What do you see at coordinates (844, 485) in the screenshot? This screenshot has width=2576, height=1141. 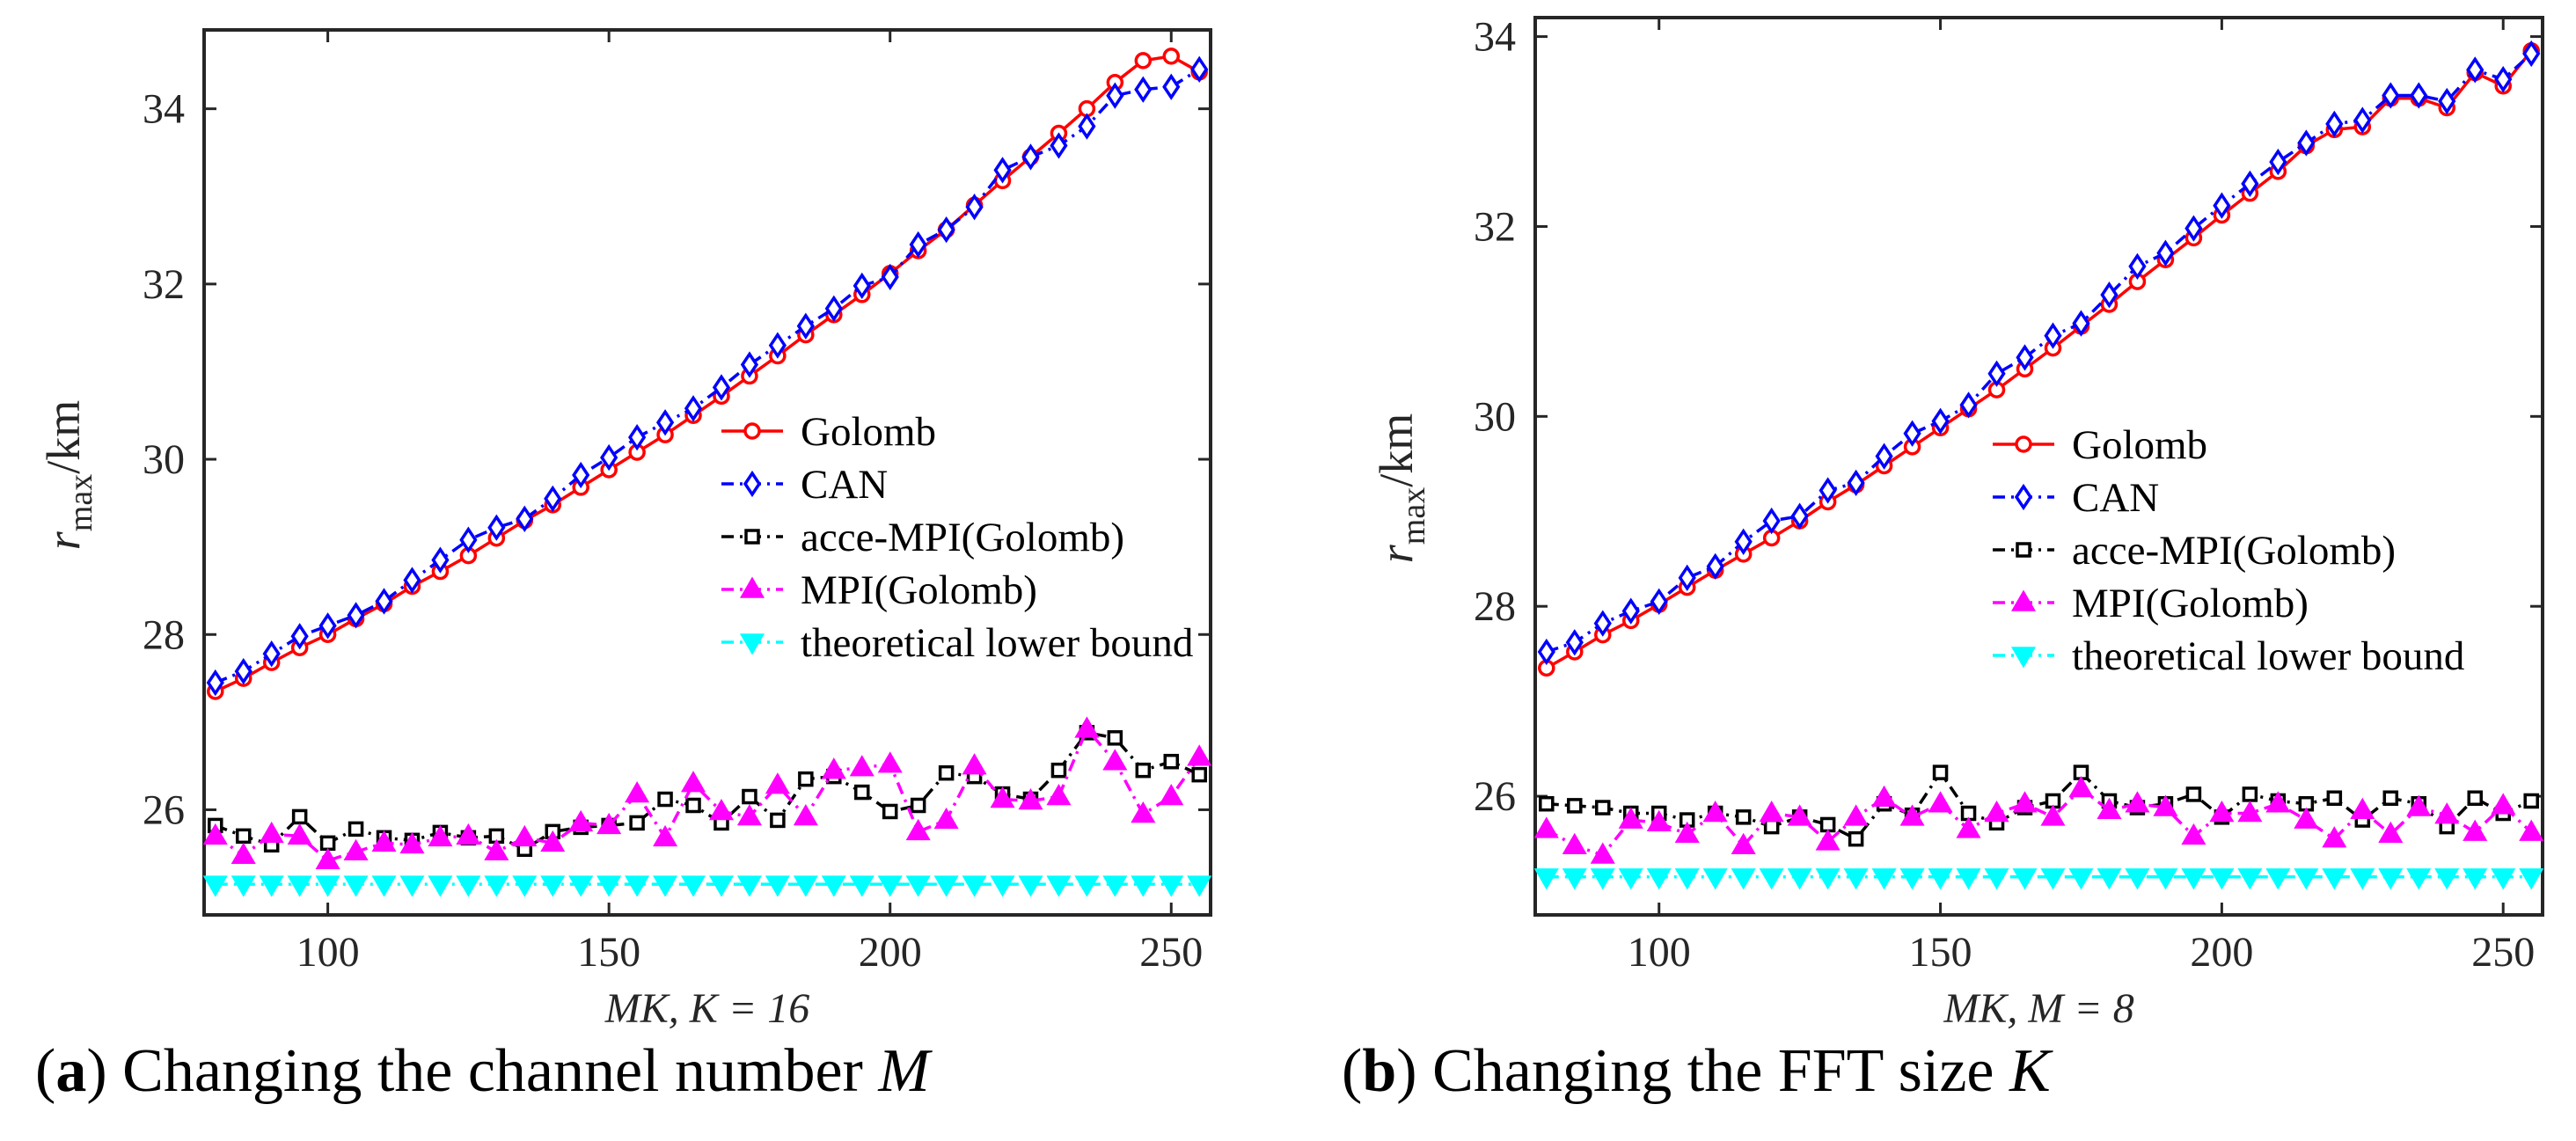 I see `legend-label-can: CAN` at bounding box center [844, 485].